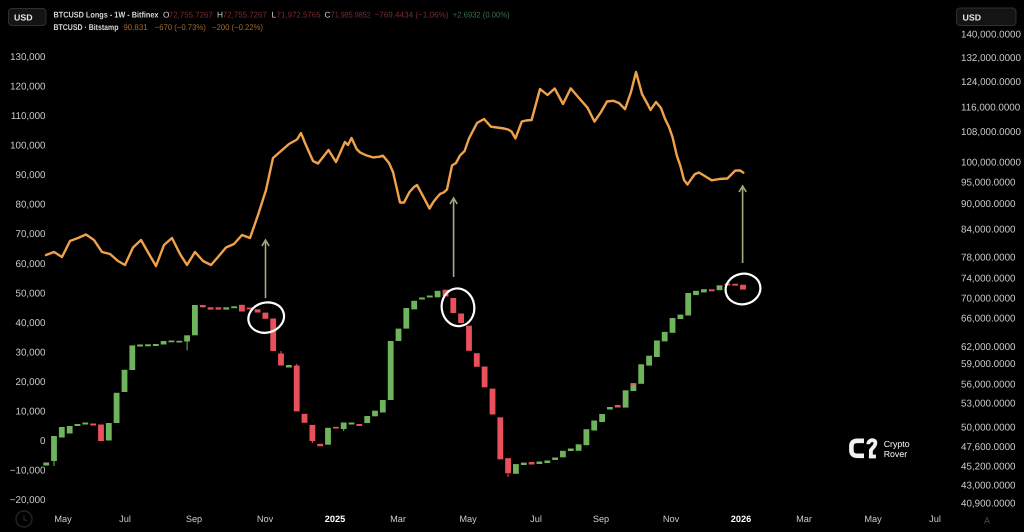 This screenshot has height=532, width=1024. What do you see at coordinates (28, 471) in the screenshot?
I see `svg-text: −10,000` at bounding box center [28, 471].